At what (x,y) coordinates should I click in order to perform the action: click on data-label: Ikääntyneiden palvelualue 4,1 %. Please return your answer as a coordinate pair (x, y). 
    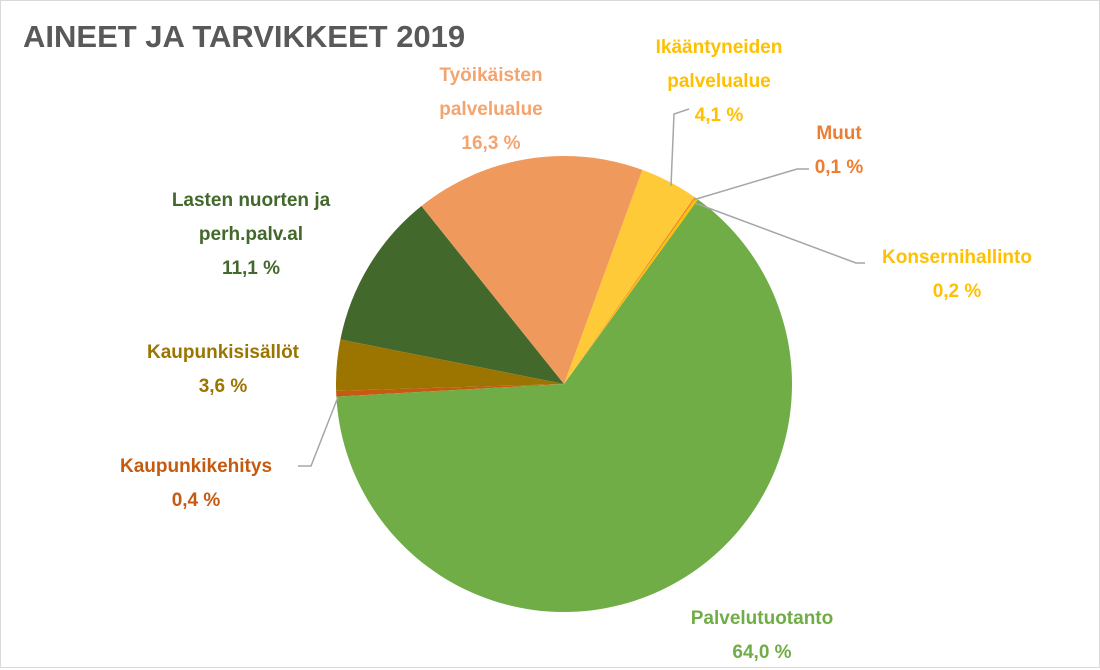
    Looking at the image, I should click on (719, 82).